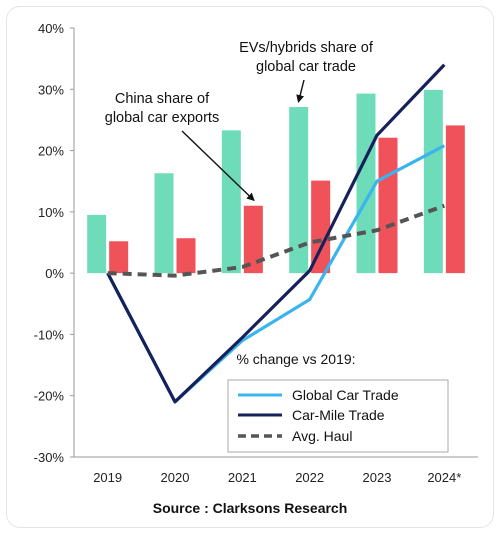 This screenshot has width=500, height=534. What do you see at coordinates (306, 67) in the screenshot?
I see `annotation-evs-text: global car trade` at bounding box center [306, 67].